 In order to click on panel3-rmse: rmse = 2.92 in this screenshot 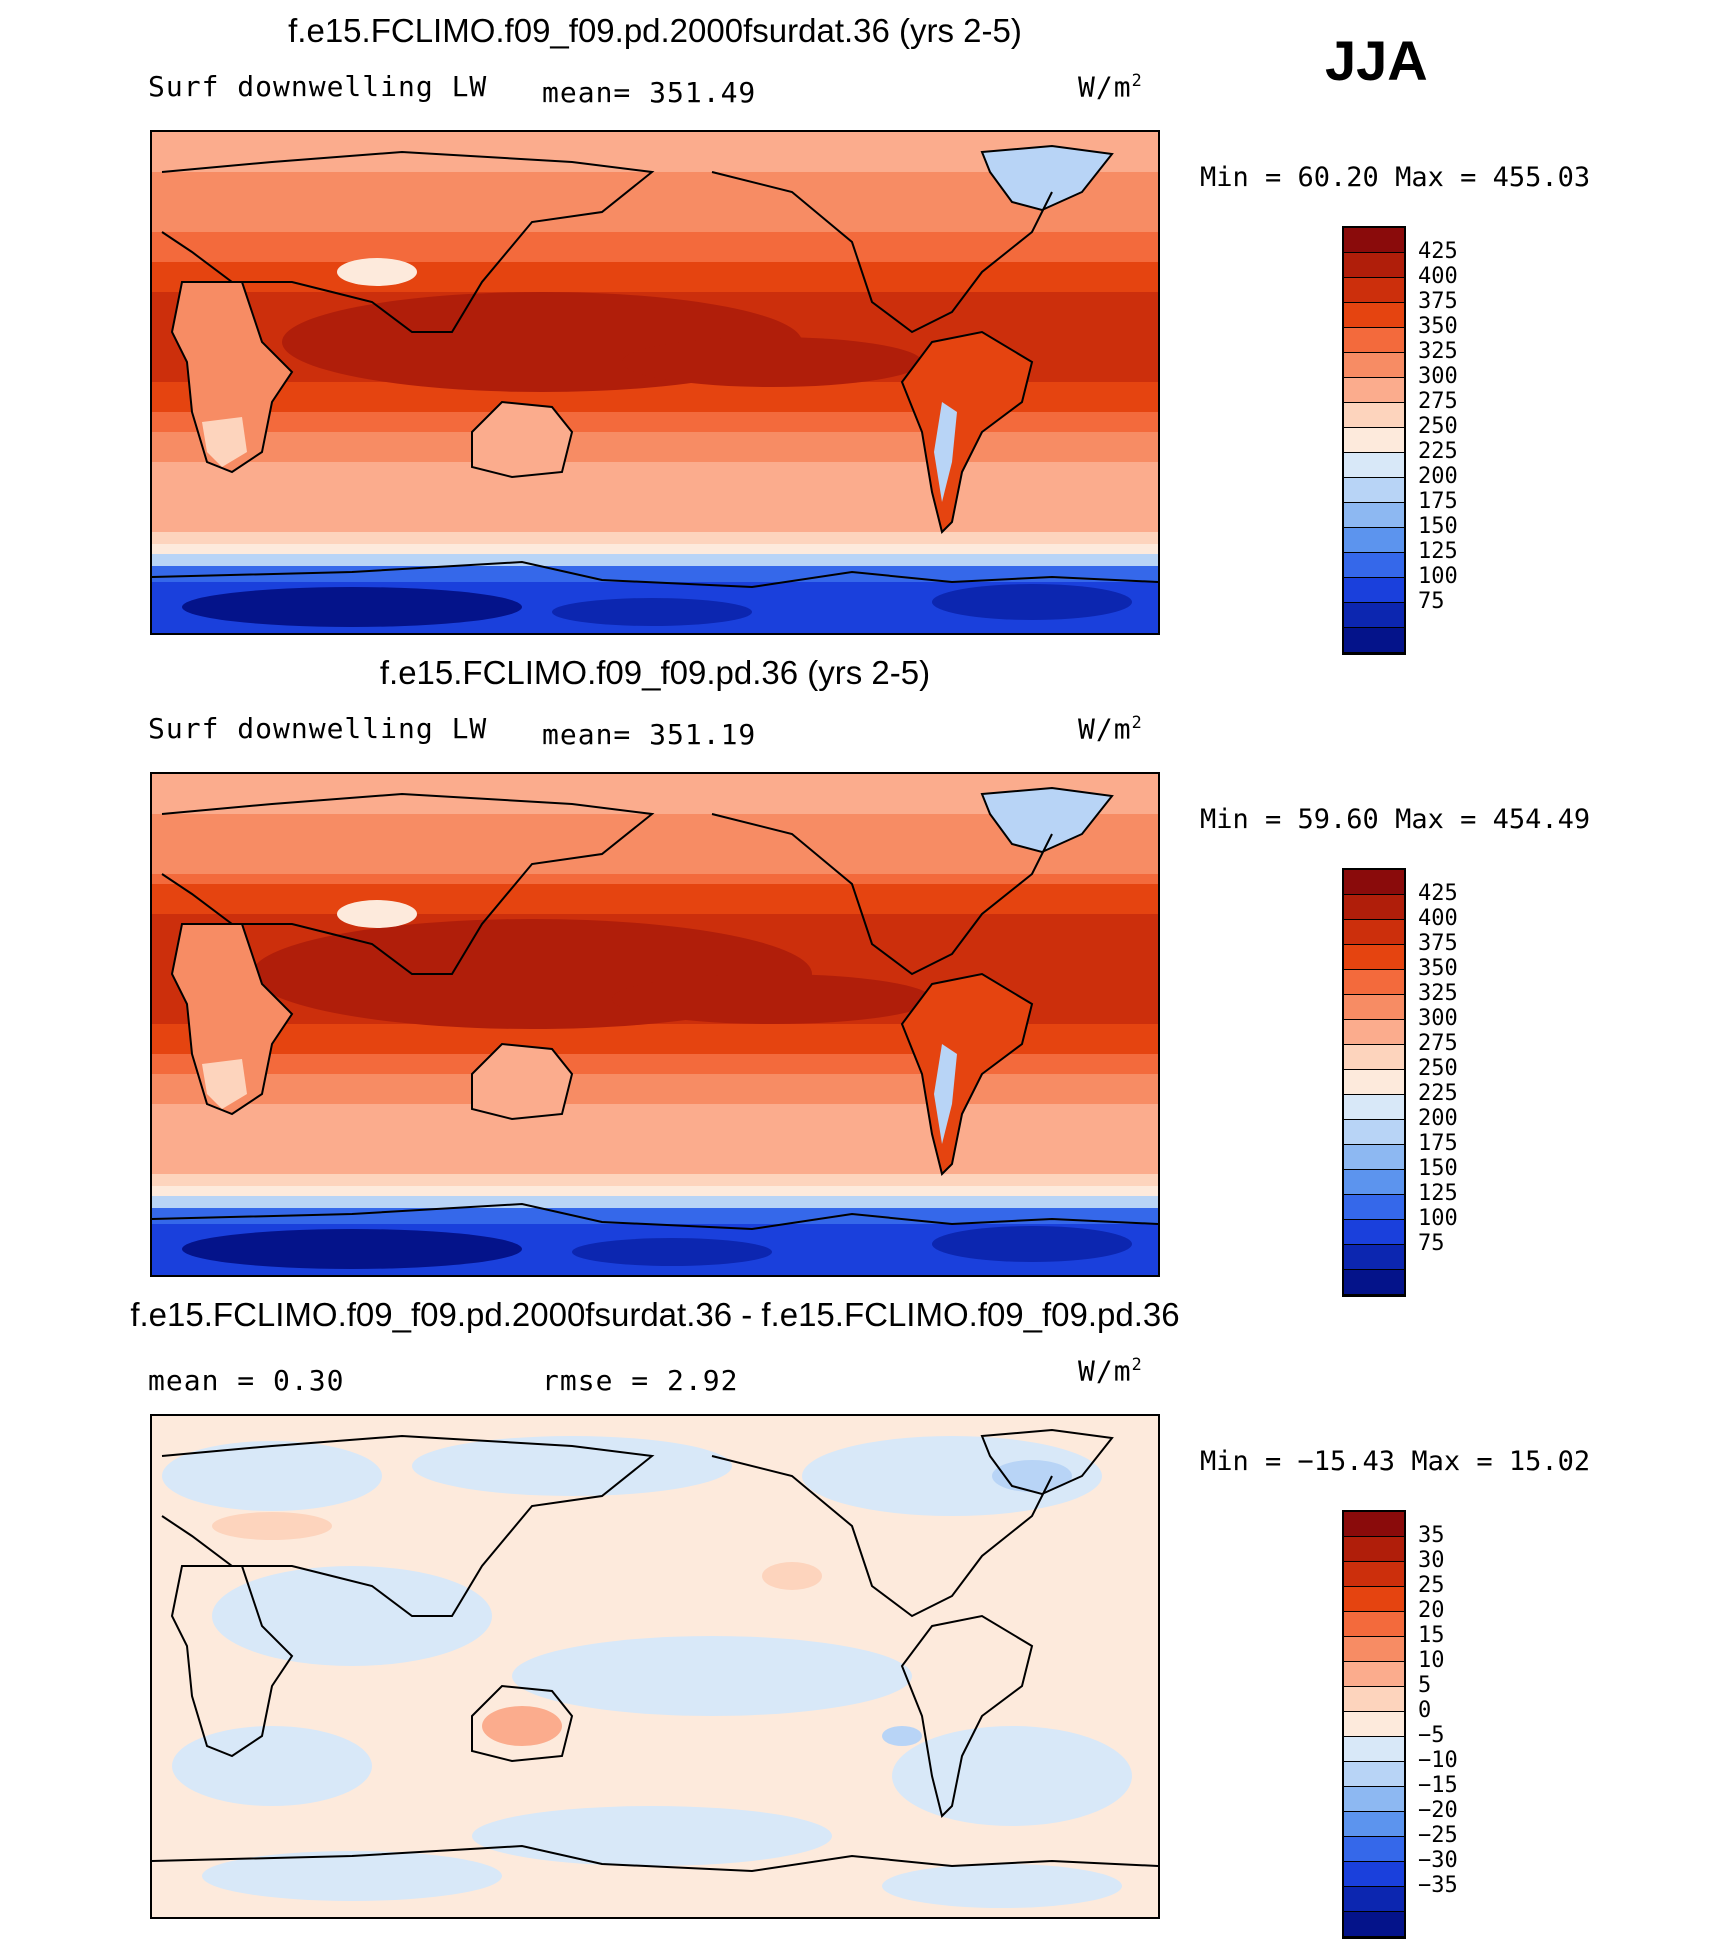, I will do `click(640, 1380)`.